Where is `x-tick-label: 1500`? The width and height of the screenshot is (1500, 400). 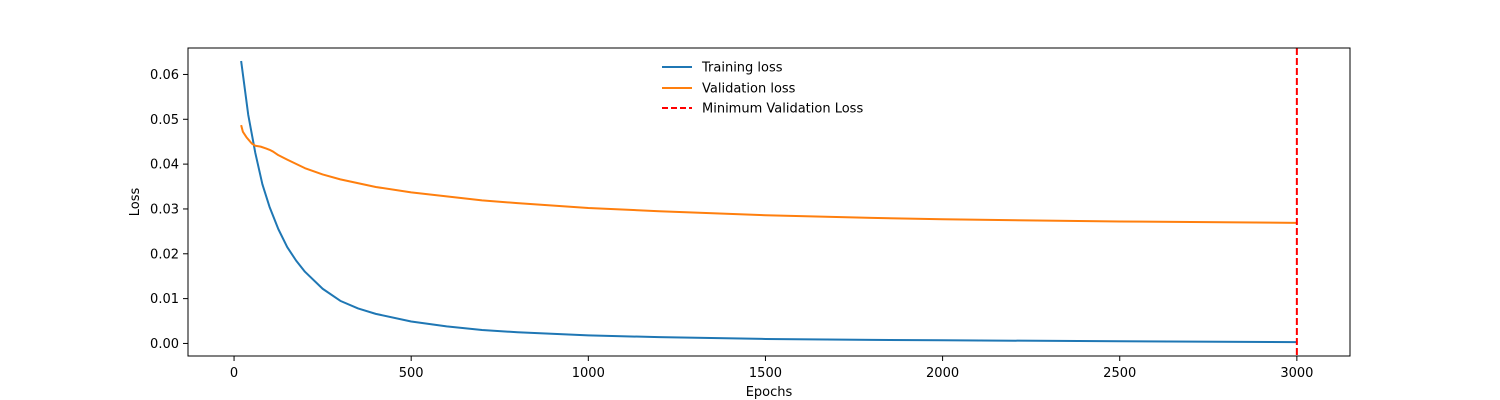 x-tick-label: 1500 is located at coordinates (765, 373).